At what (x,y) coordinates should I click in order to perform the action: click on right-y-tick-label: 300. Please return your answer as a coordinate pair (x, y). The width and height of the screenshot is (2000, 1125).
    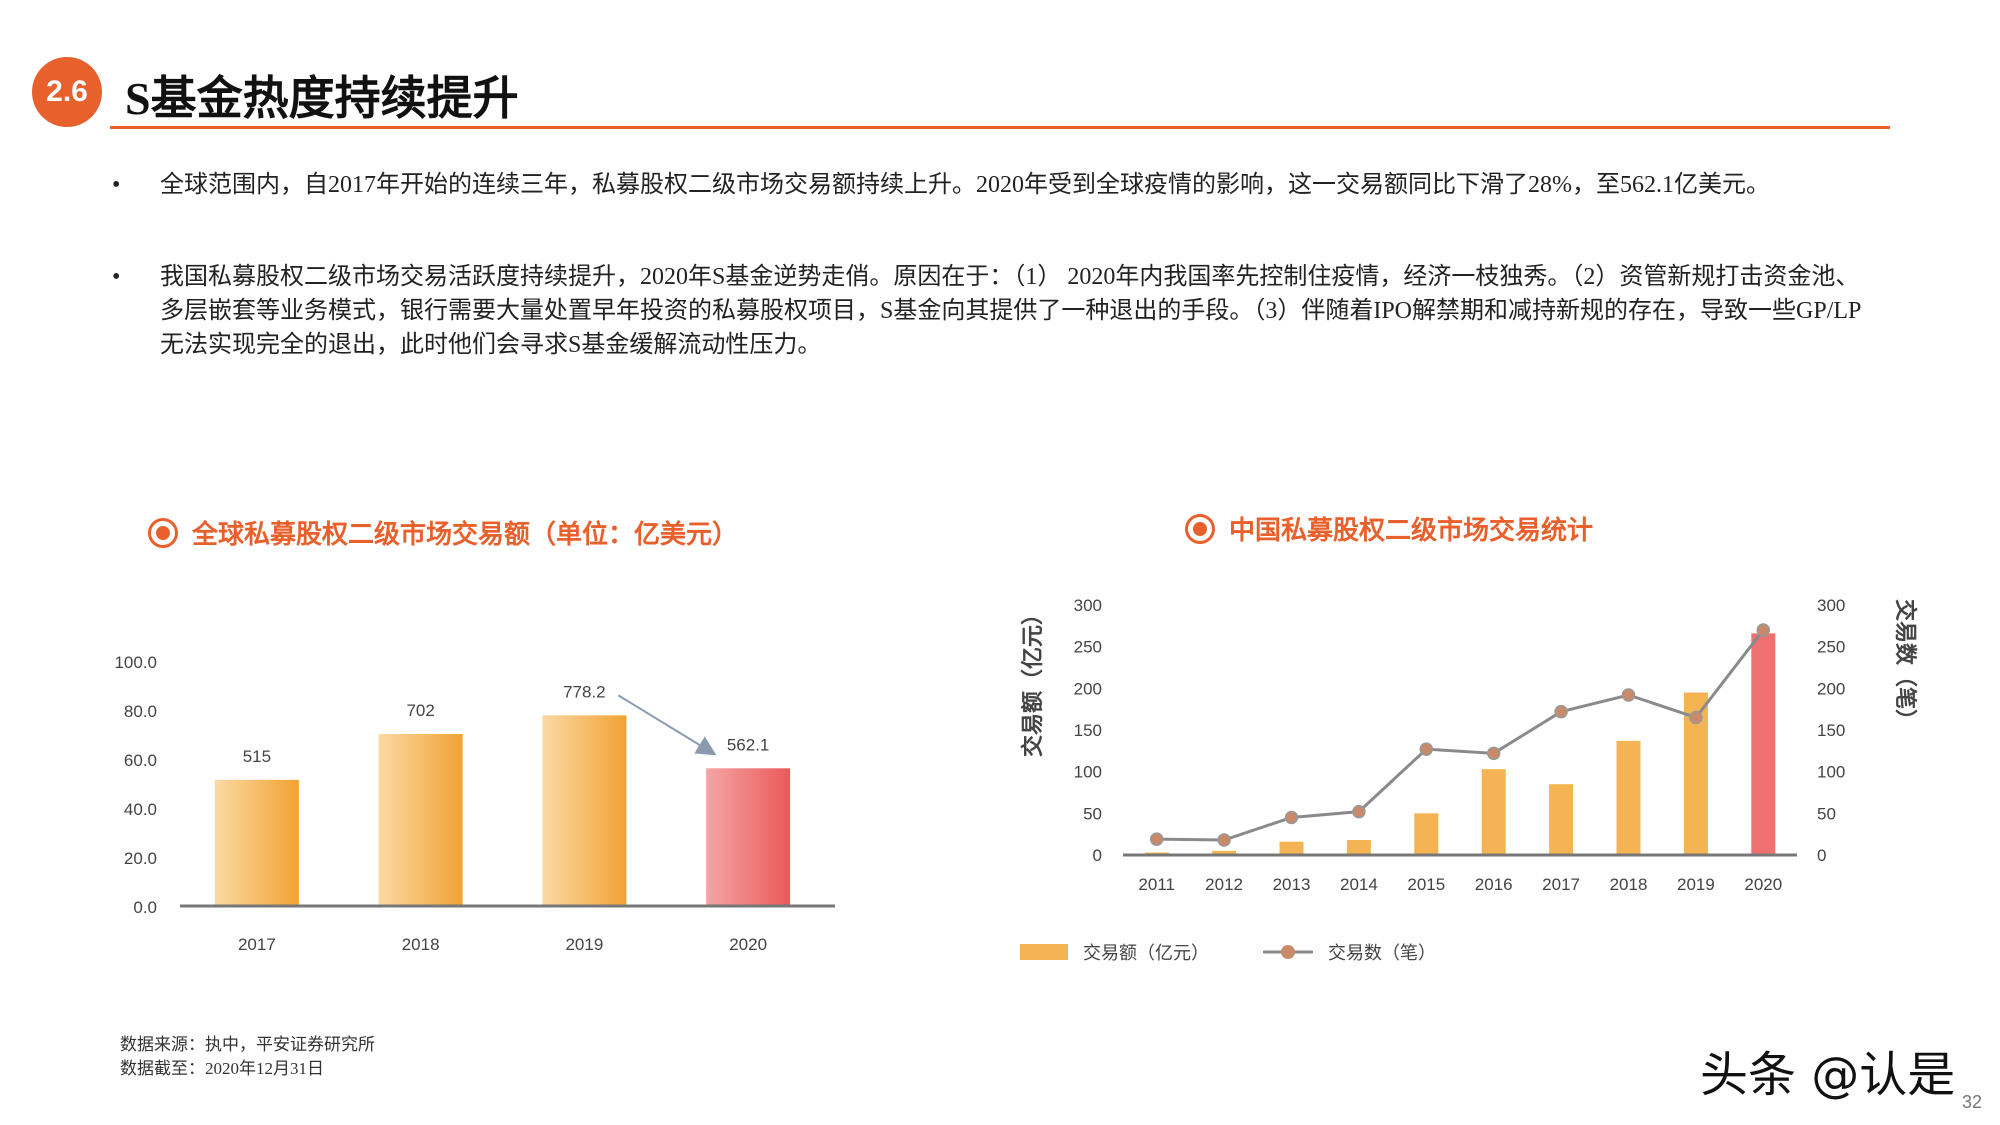
    Looking at the image, I should click on (1831, 605).